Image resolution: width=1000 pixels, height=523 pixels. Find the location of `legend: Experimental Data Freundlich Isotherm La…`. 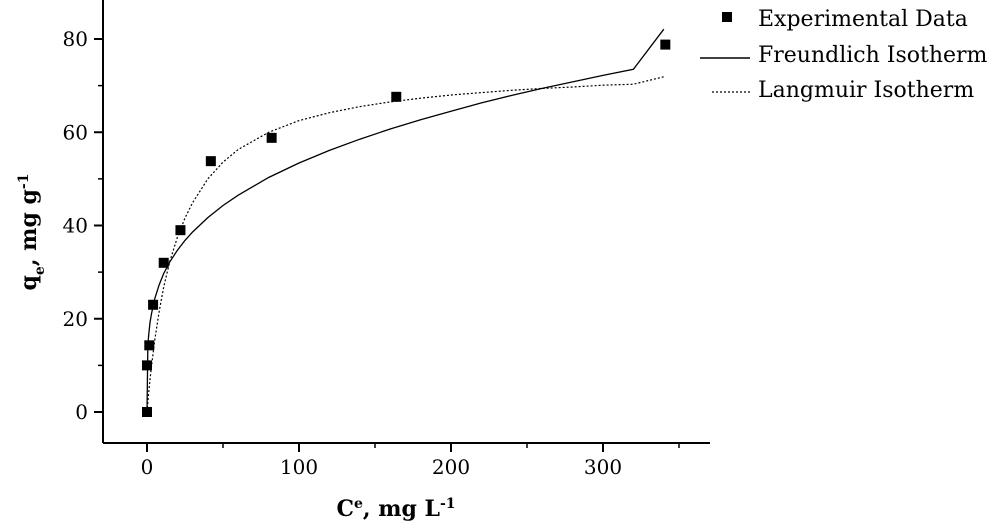

legend: Experimental Data Freundlich Isotherm La… is located at coordinates (844, 55).